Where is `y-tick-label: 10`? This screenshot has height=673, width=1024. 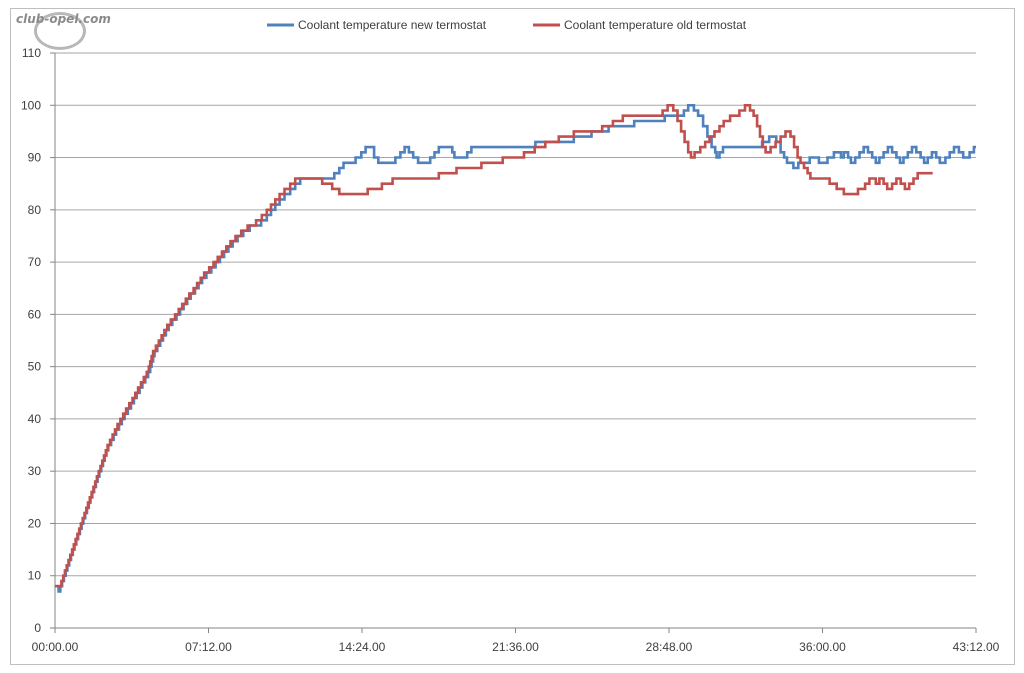 y-tick-label: 10 is located at coordinates (35, 576).